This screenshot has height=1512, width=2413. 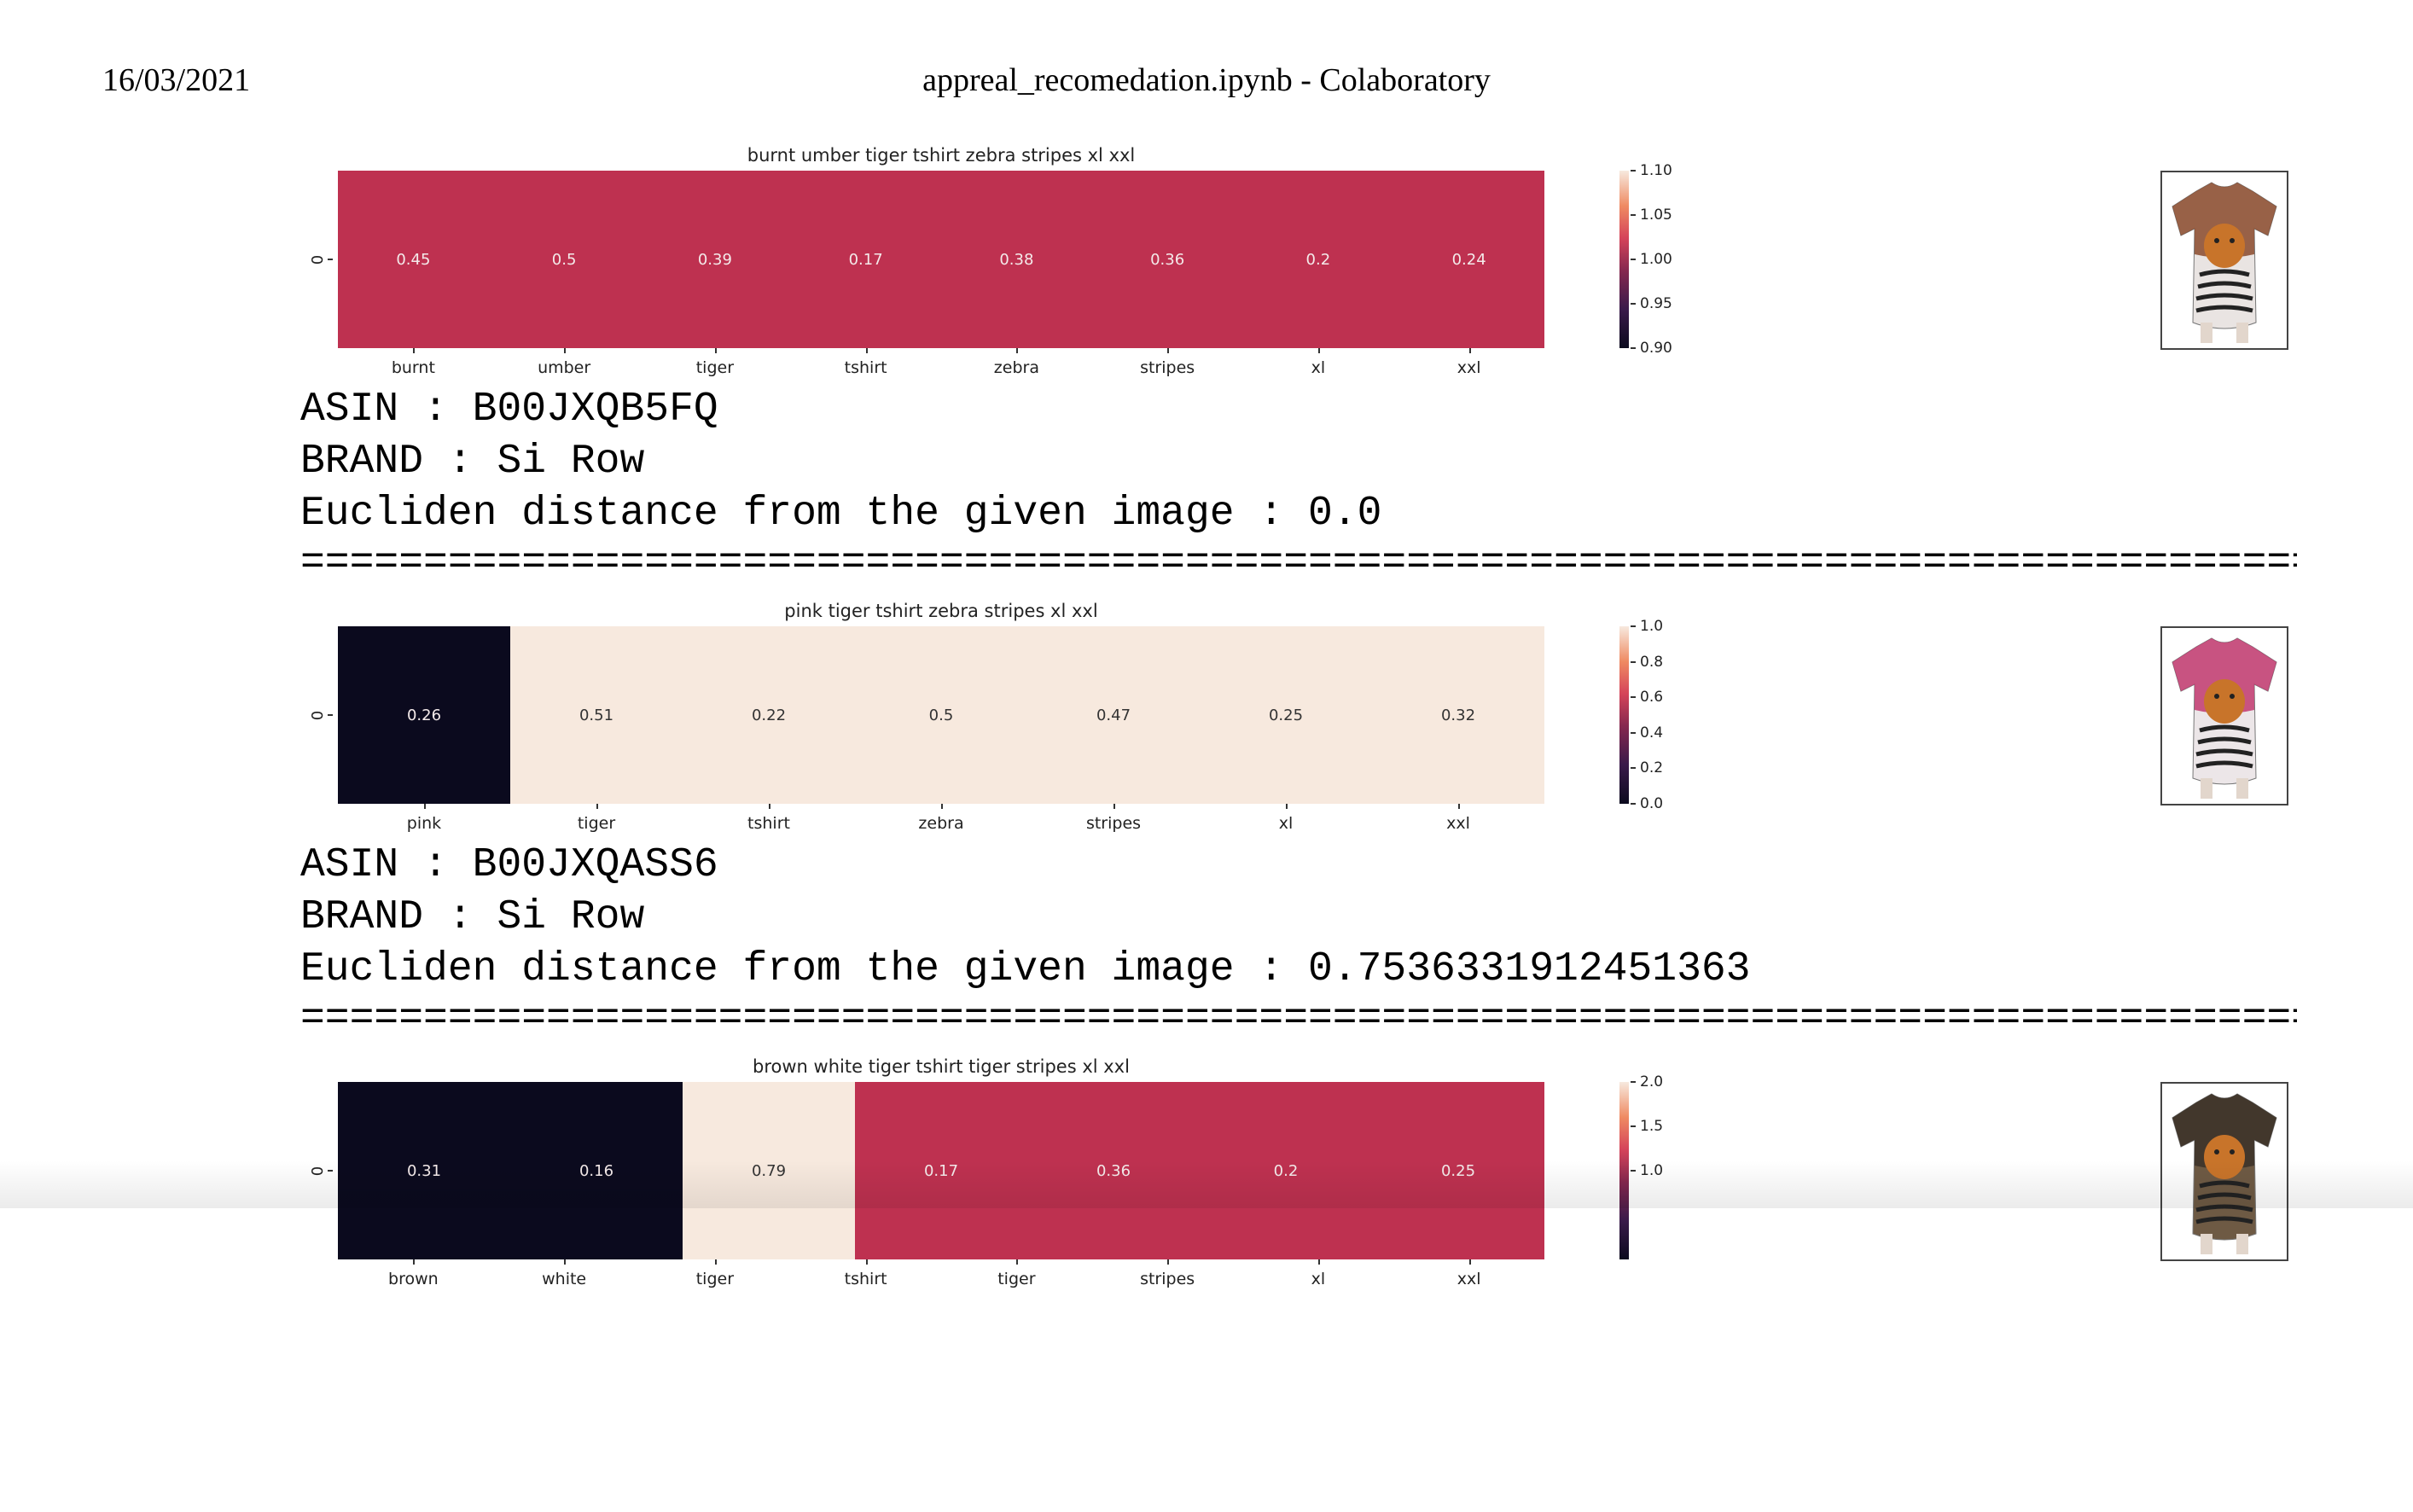 I want to click on colorbar-tick: 0.2, so click(x=1647, y=767).